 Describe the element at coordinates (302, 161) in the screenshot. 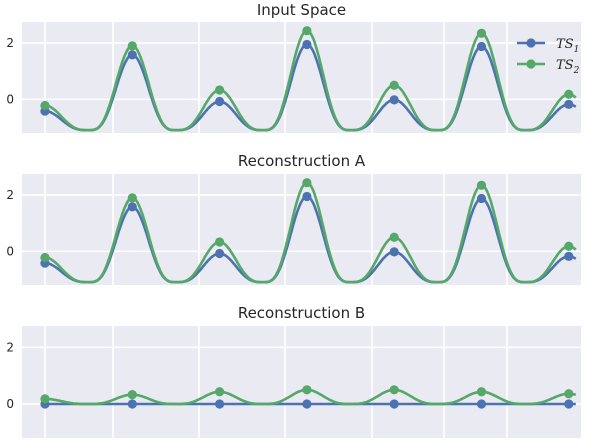

I see `panel-title: Reconstruction A` at that location.